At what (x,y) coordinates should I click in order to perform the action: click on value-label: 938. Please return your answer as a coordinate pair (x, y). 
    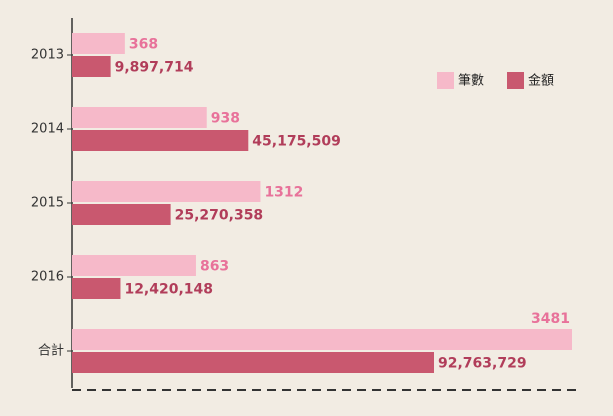
    Looking at the image, I should click on (225, 119).